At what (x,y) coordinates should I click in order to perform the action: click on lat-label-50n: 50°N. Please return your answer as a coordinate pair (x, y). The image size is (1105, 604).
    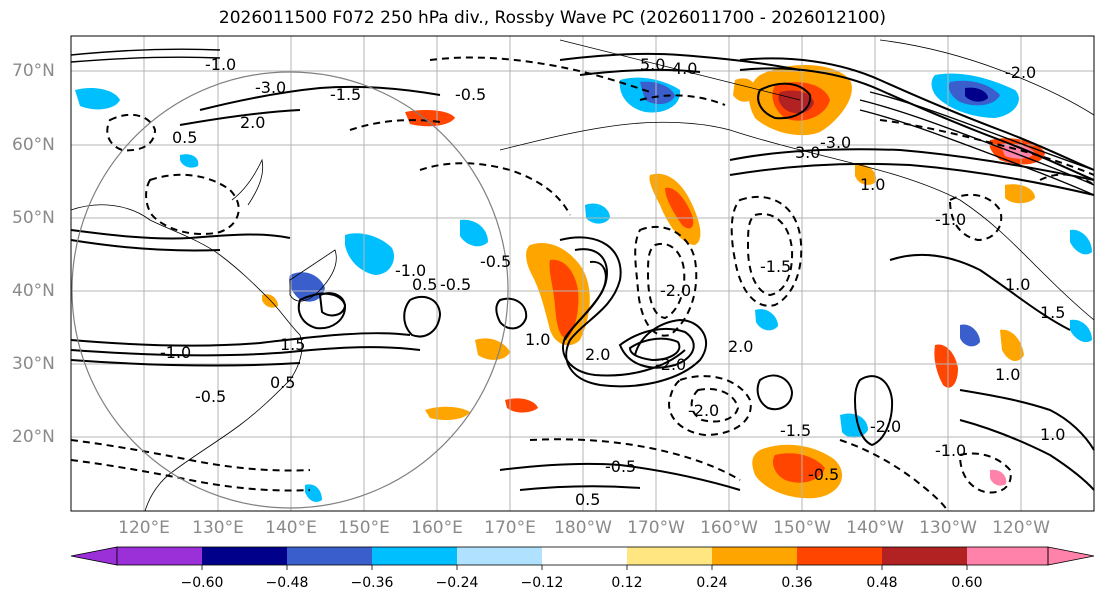
    Looking at the image, I should click on (33, 218).